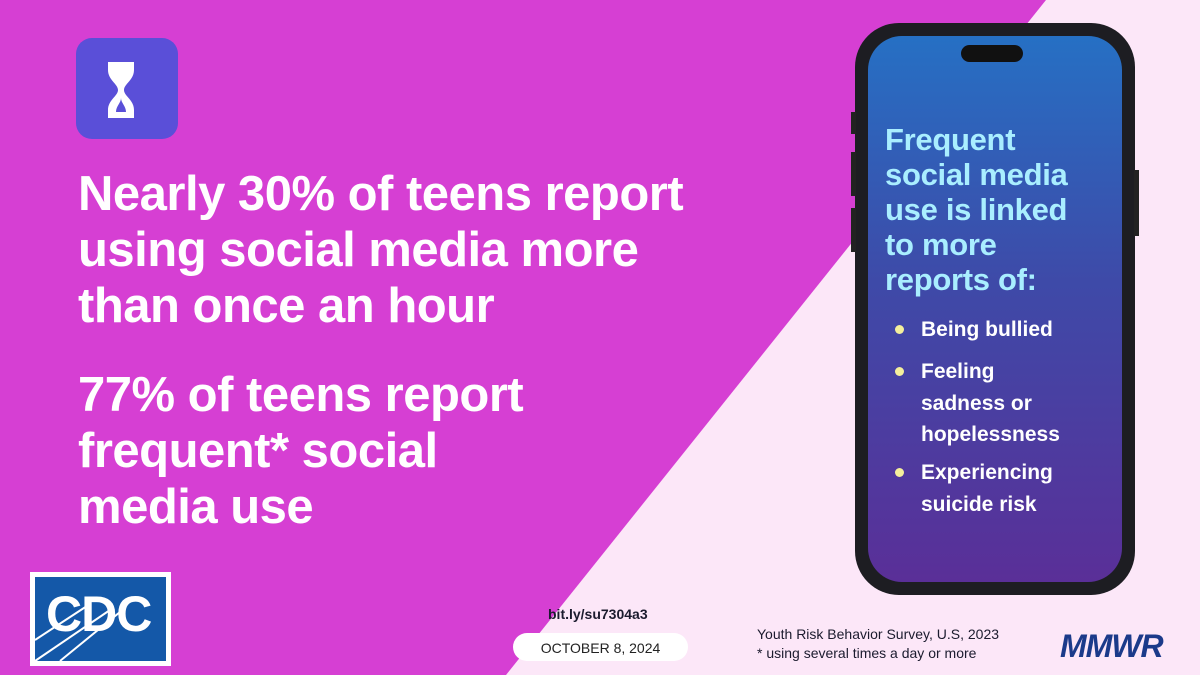  Describe the element at coordinates (987, 488) in the screenshot. I see `bullet: Experiencing suicide risk` at that location.